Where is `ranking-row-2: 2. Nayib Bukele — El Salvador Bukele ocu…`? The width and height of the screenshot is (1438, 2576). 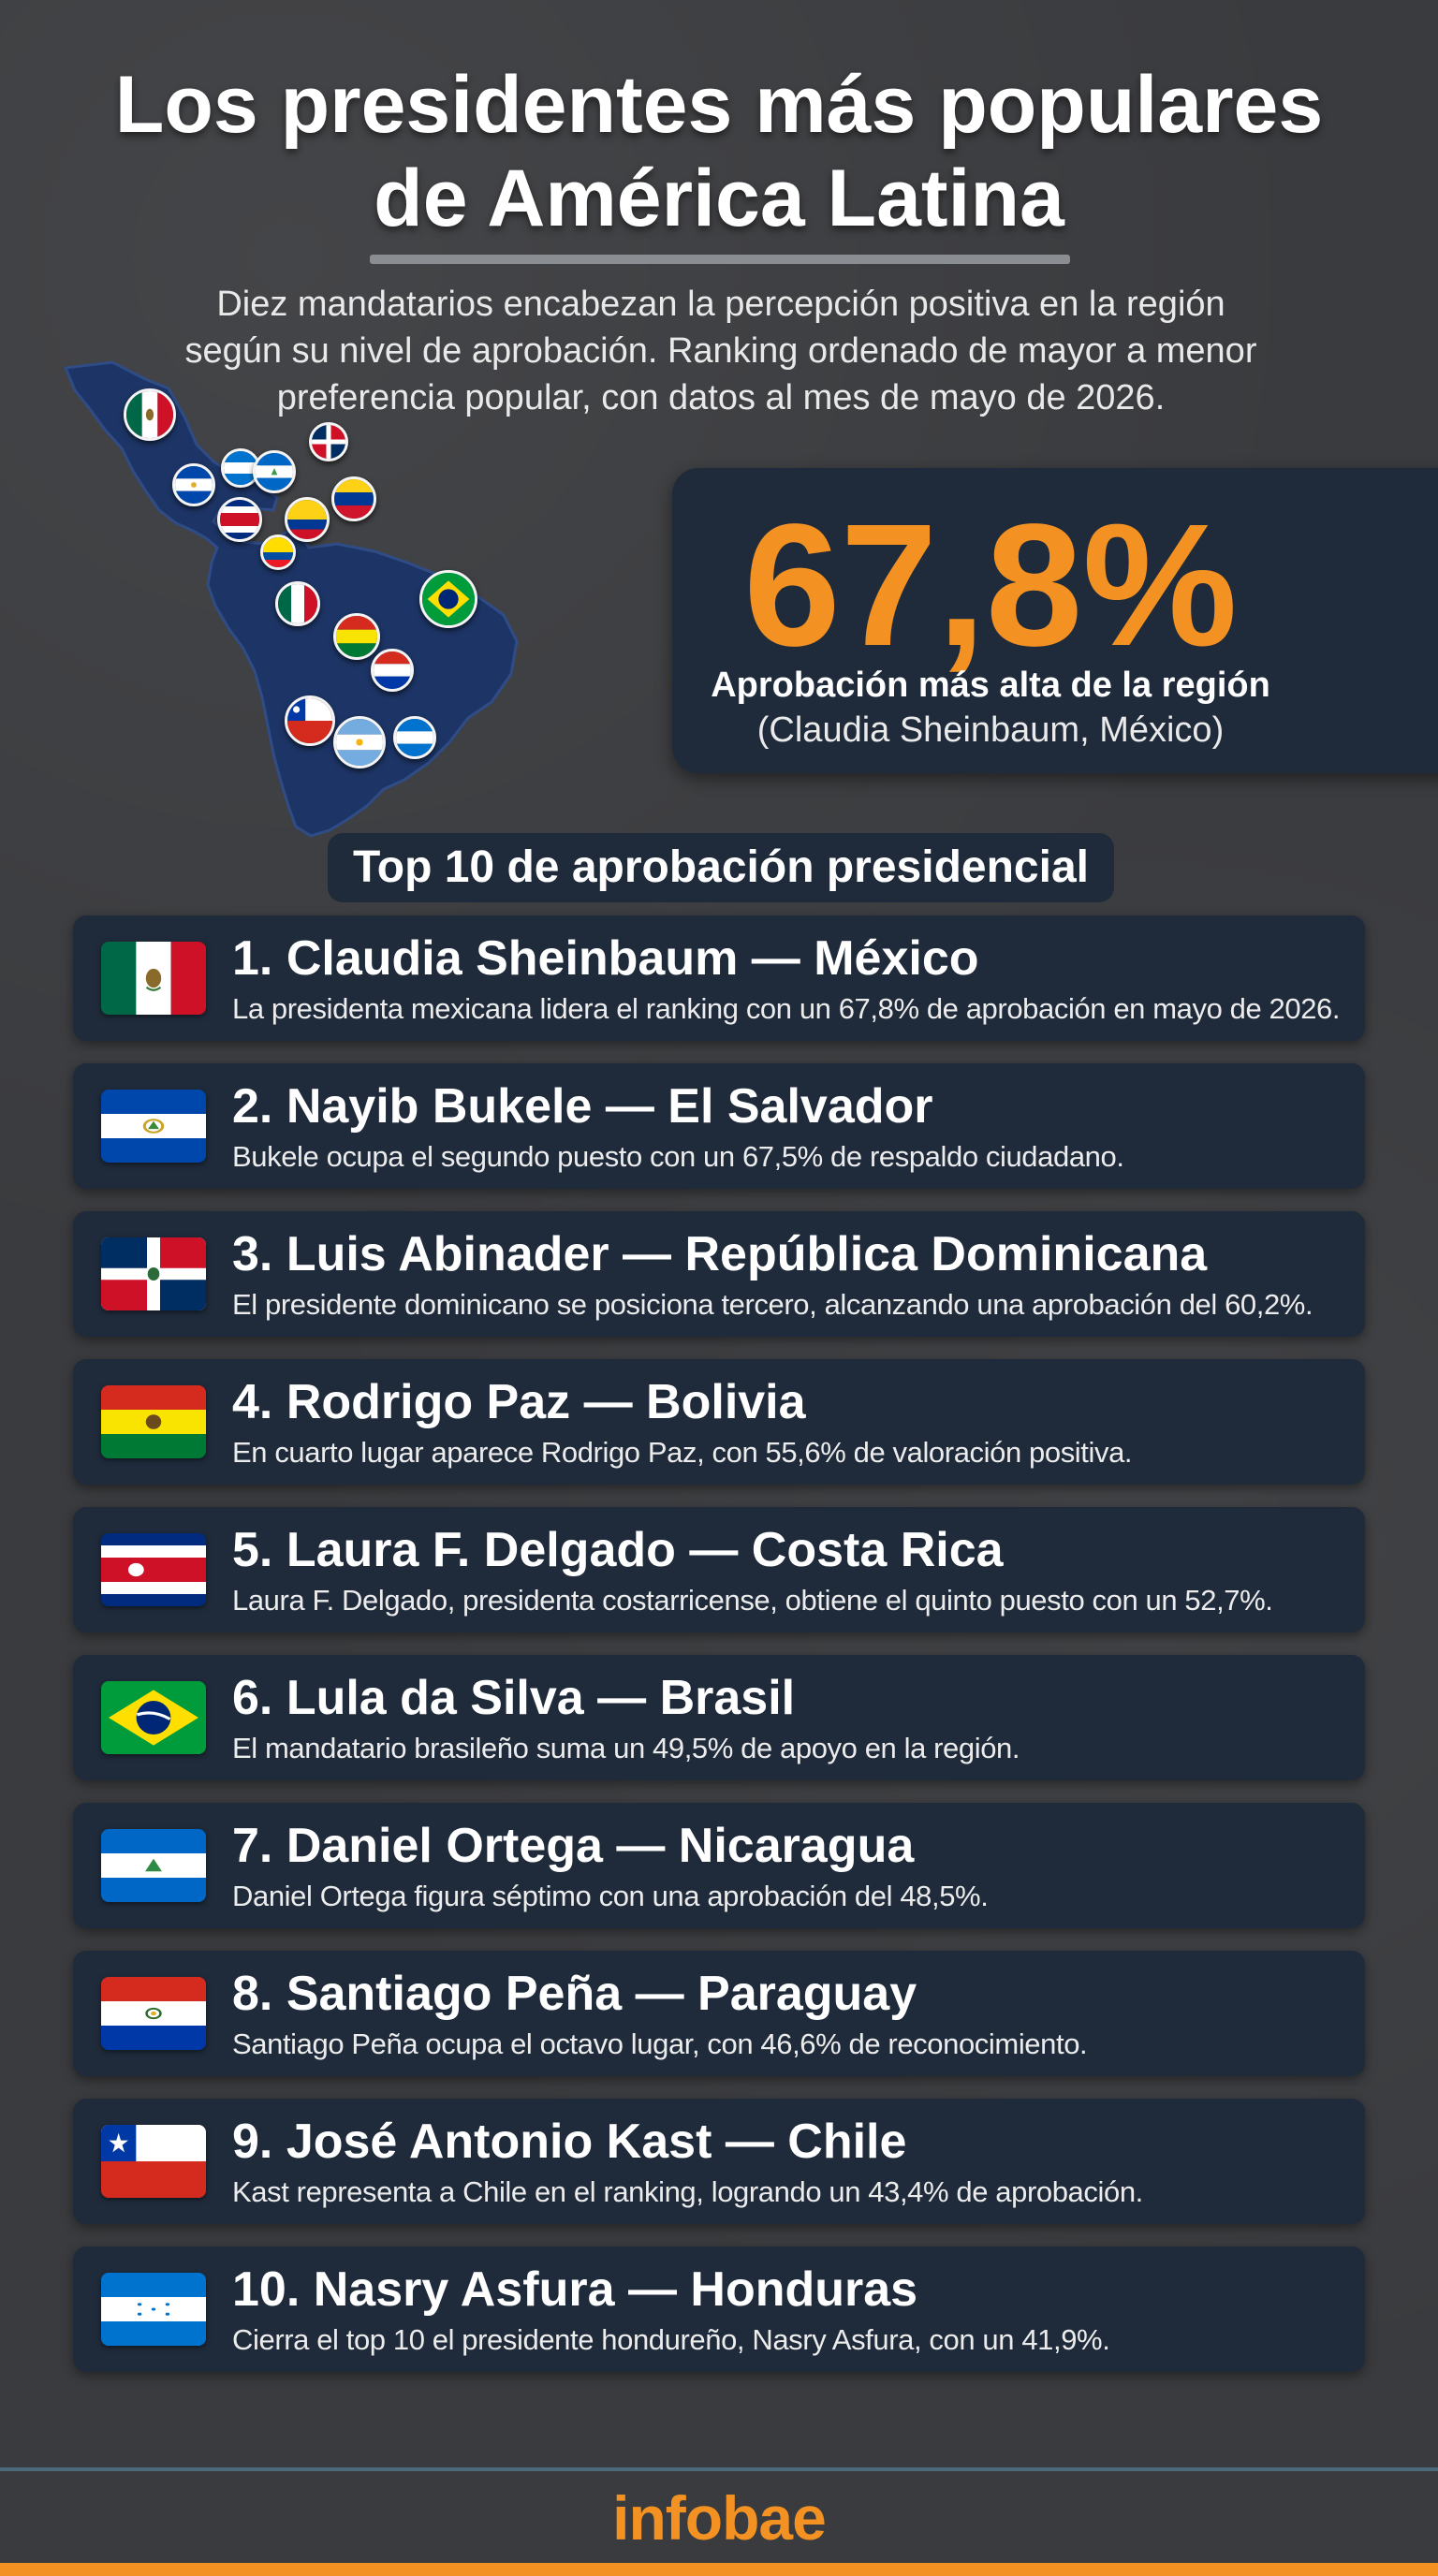 ranking-row-2: 2. Nayib Bukele — El Salvador Bukele ocu… is located at coordinates (719, 1126).